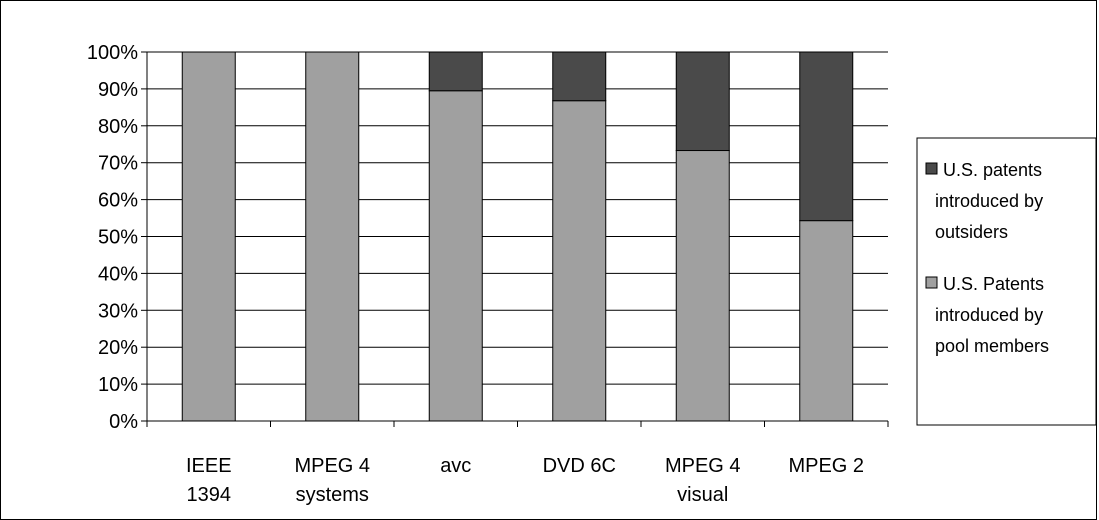  What do you see at coordinates (702, 495) in the screenshot?
I see `x-tick-label: visual` at bounding box center [702, 495].